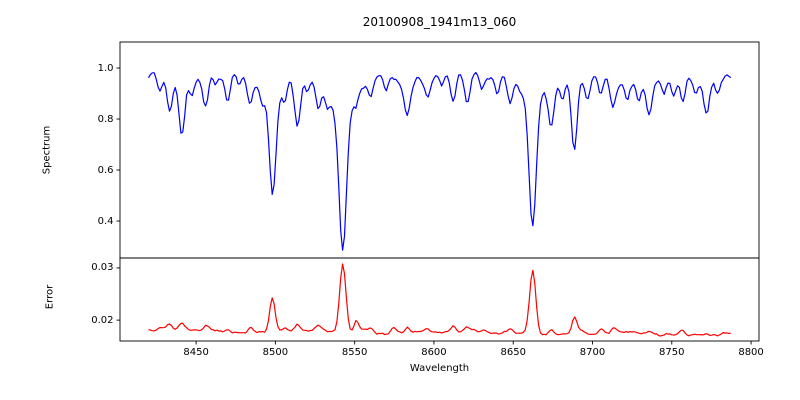 The width and height of the screenshot is (800, 400). What do you see at coordinates (196, 352) in the screenshot?
I see `xtick-label: 8450` at bounding box center [196, 352].